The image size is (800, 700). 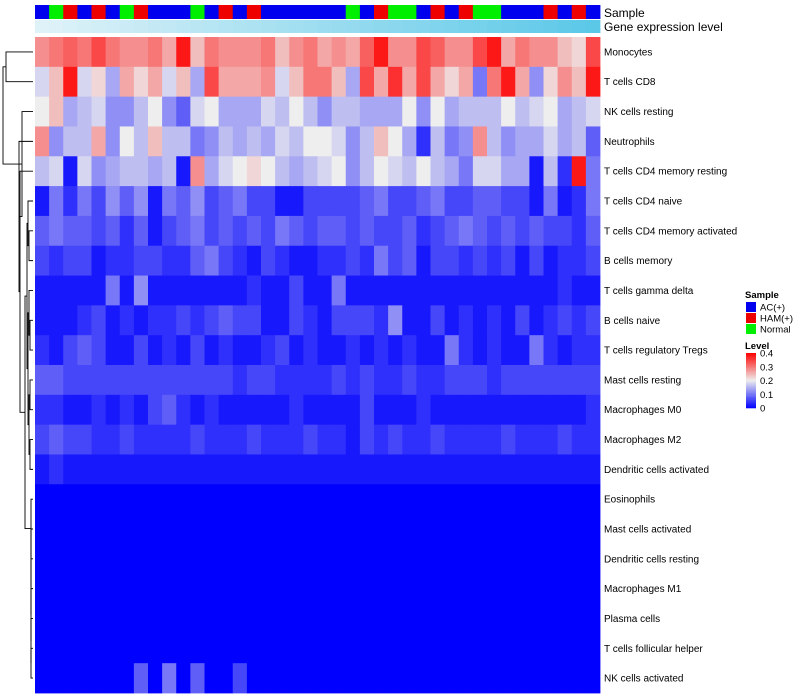 I want to click on row-label: NK cells activated, so click(x=643, y=679).